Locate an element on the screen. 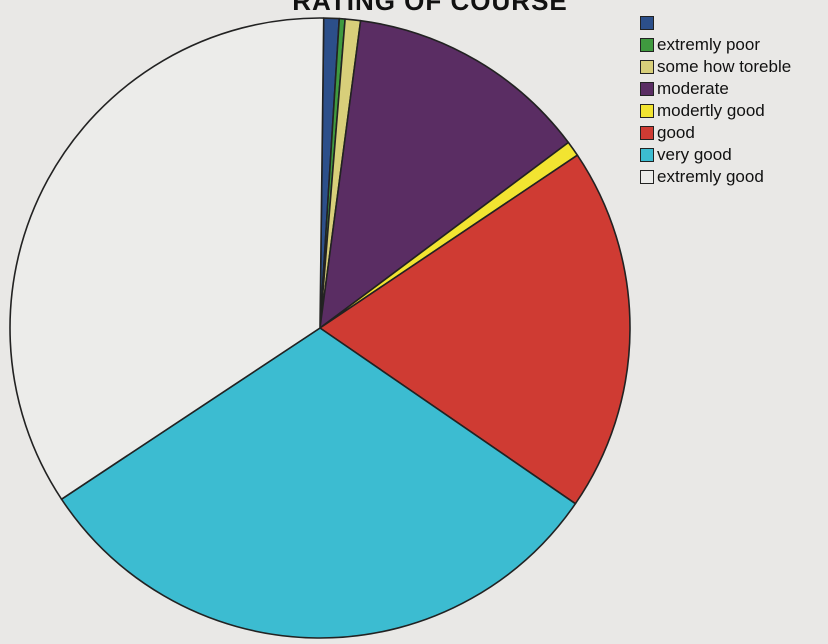 This screenshot has width=828, height=644. legend-label: very good is located at coordinates (694, 154).